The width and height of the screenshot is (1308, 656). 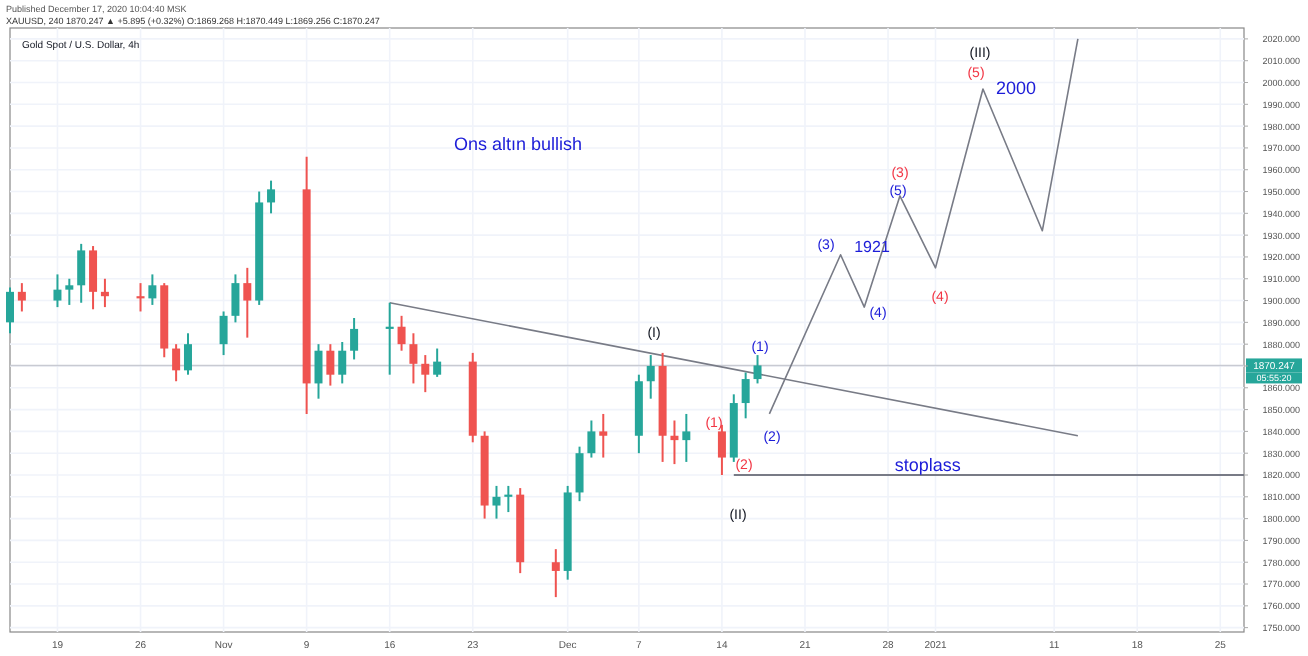 What do you see at coordinates (1016, 88) in the screenshot?
I see `annotation: 2000` at bounding box center [1016, 88].